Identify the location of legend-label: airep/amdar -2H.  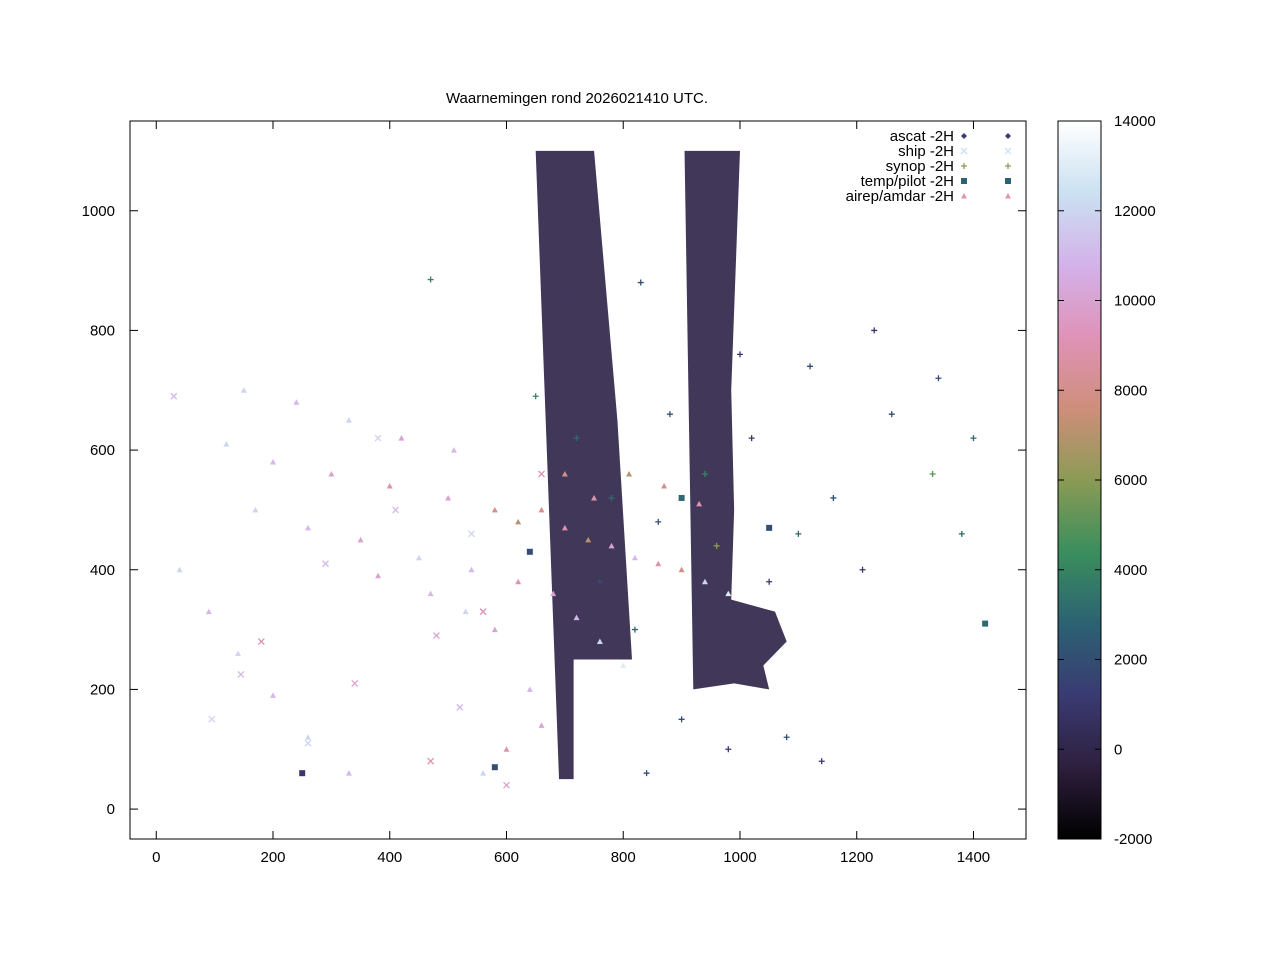
(900, 196).